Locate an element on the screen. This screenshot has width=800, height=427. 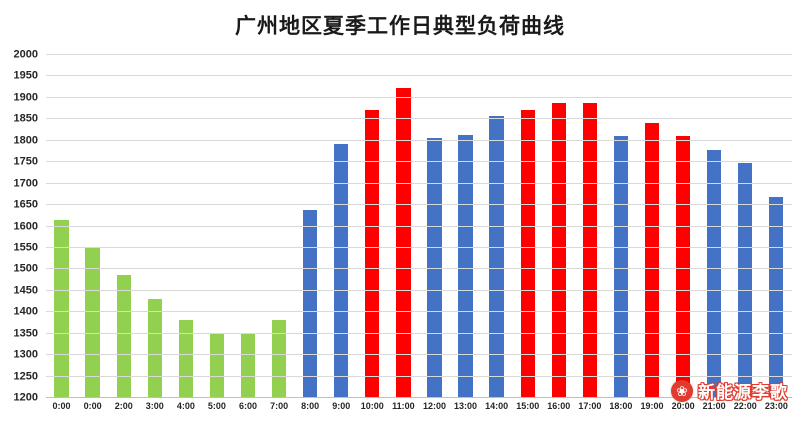
x-axis-label: 0:00 is located at coordinates (61, 406).